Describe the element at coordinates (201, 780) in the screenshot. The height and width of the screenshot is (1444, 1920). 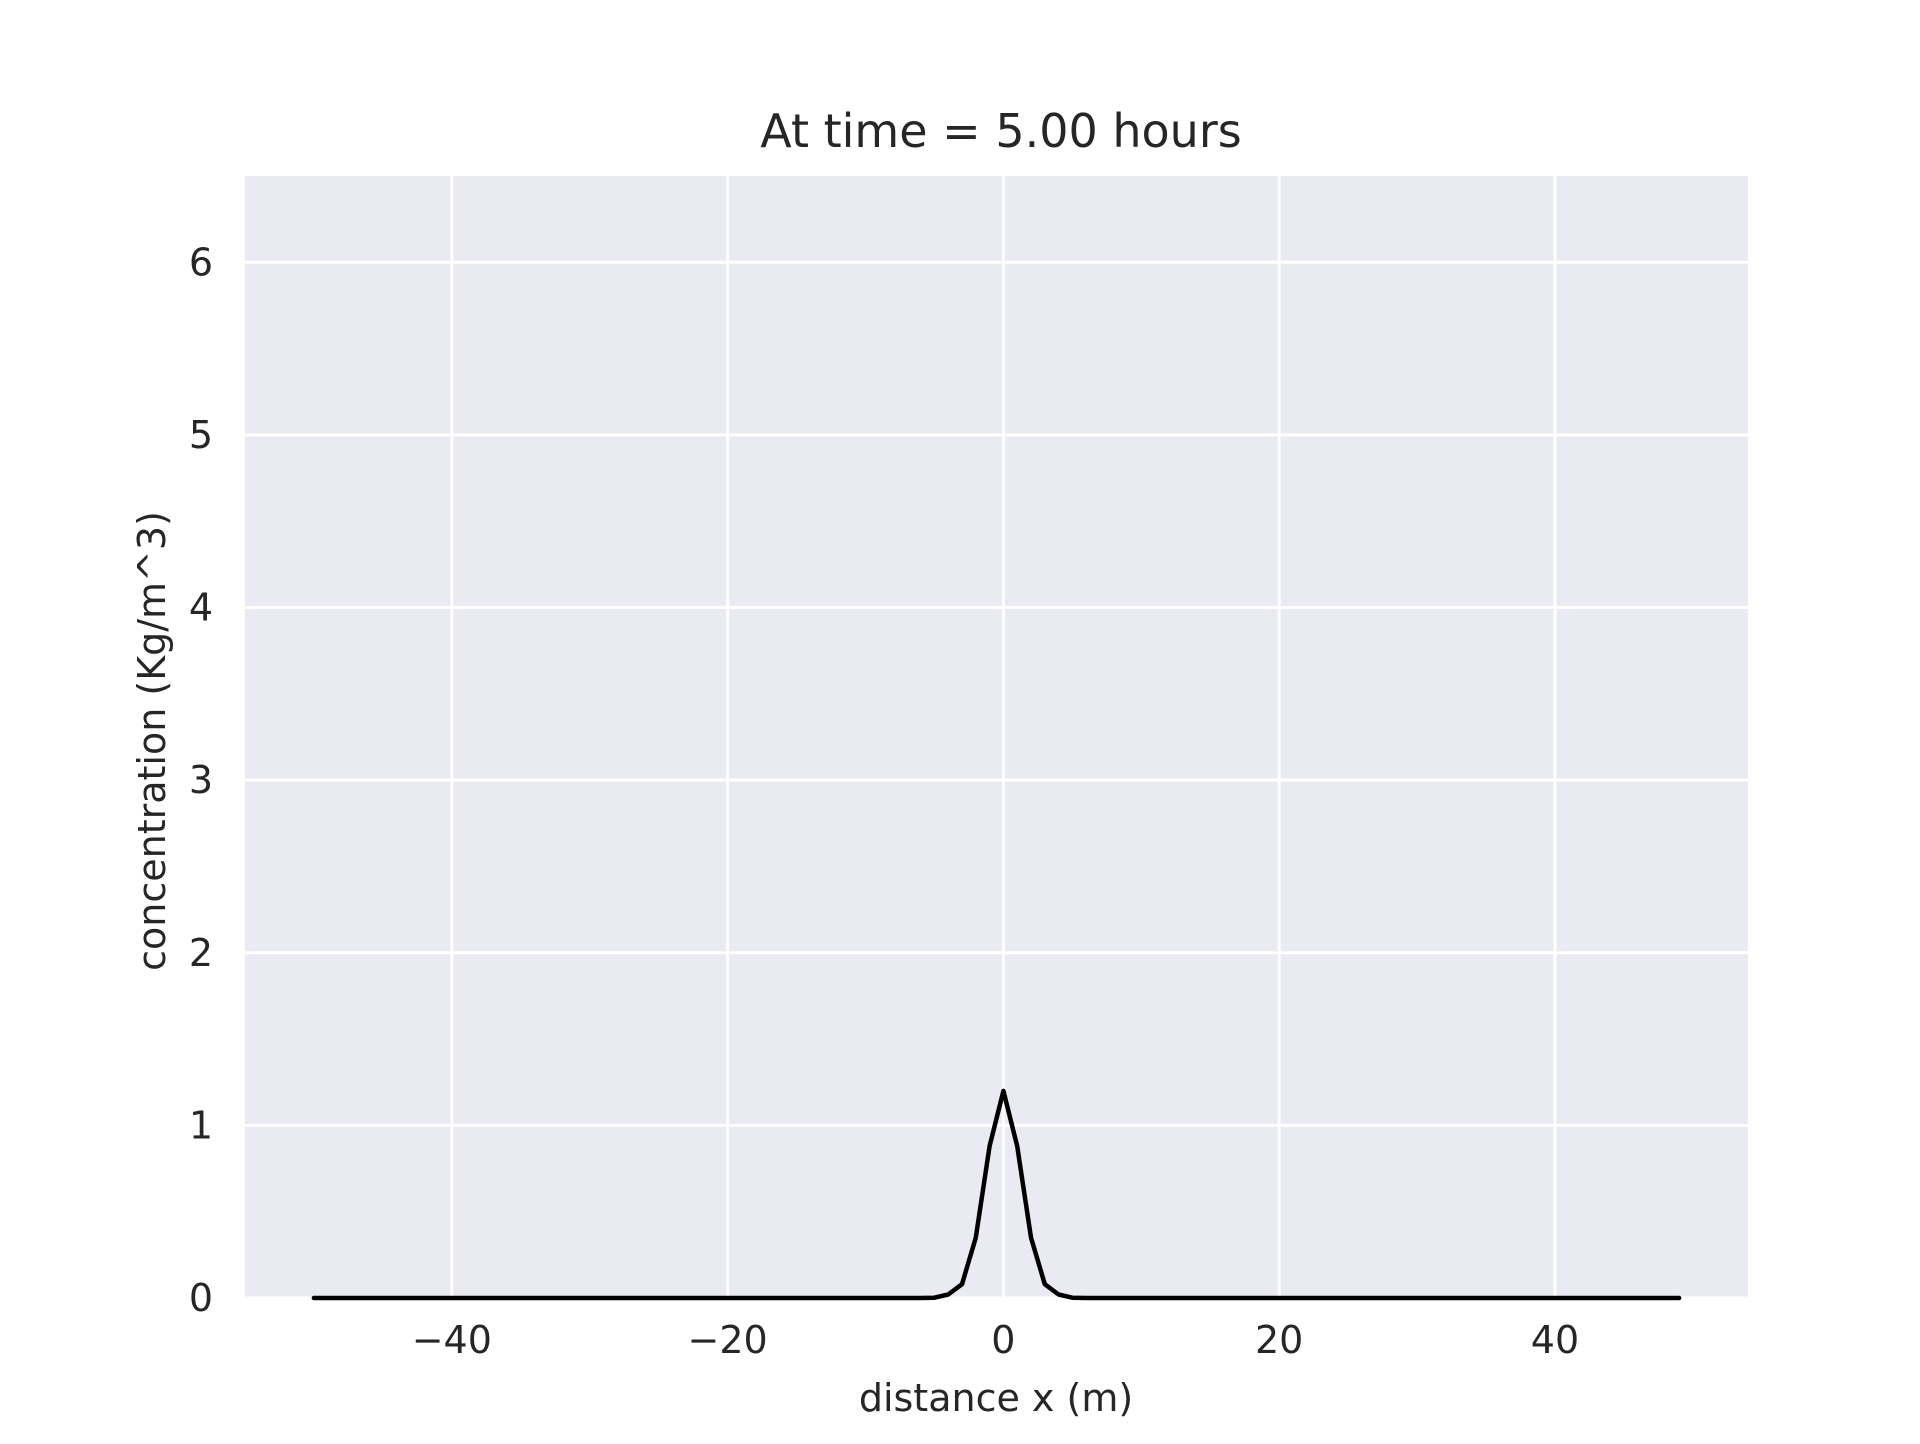
I see `y-tick-label: 3` at that location.